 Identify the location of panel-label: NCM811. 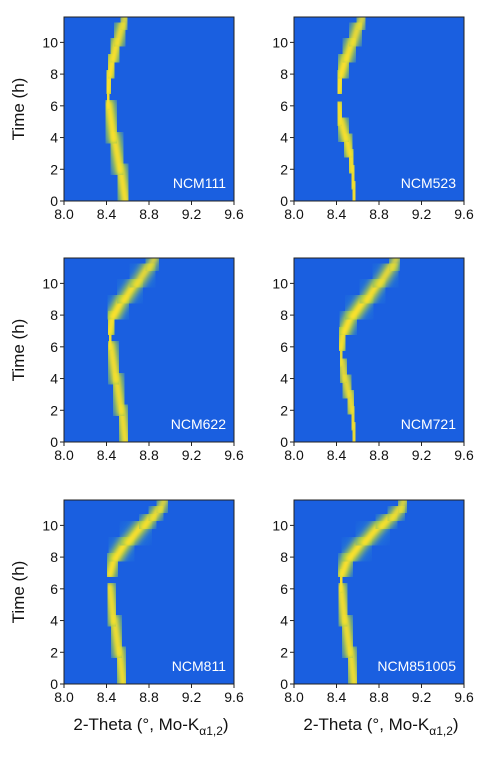
(199, 666).